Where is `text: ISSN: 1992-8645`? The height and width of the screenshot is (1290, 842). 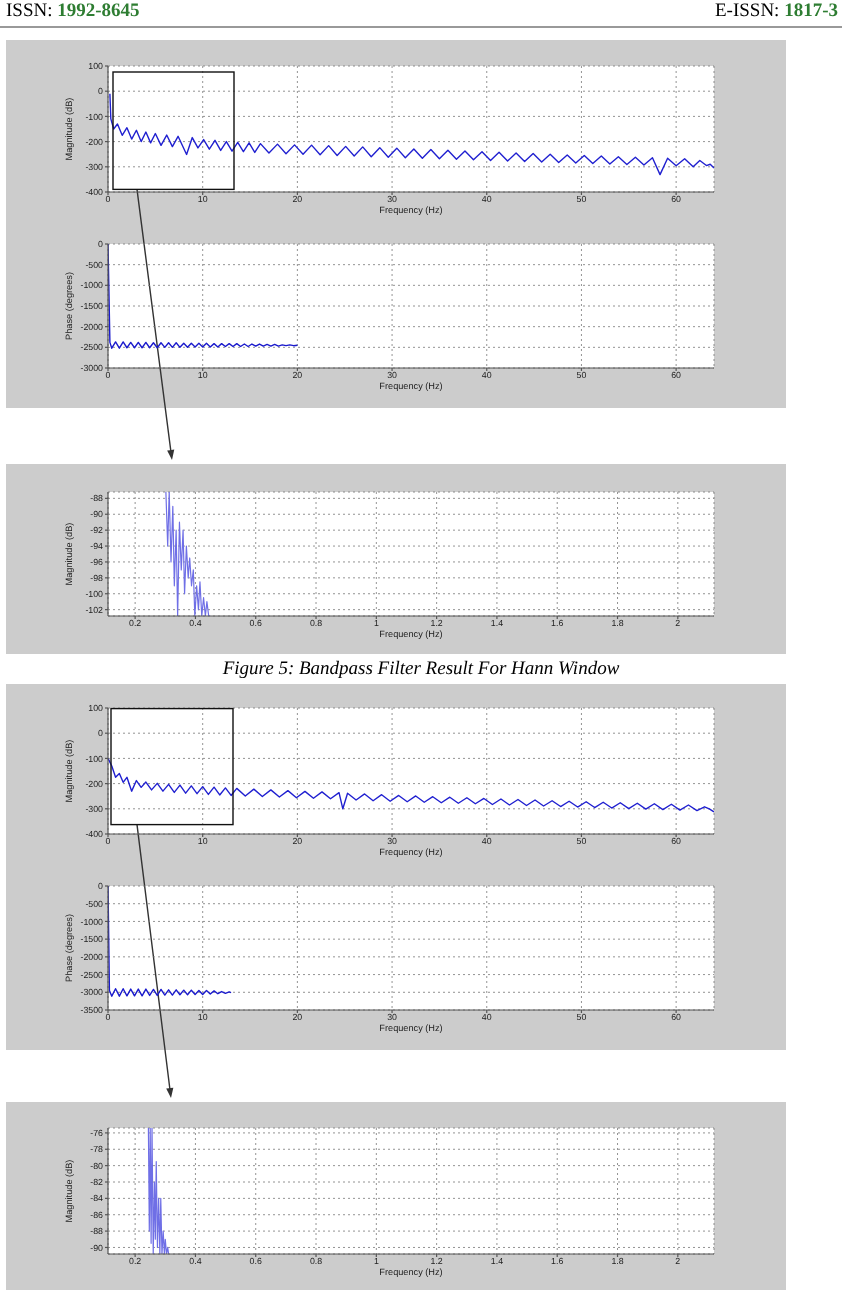 text: ISSN: 1992-8645 is located at coordinates (73, 12).